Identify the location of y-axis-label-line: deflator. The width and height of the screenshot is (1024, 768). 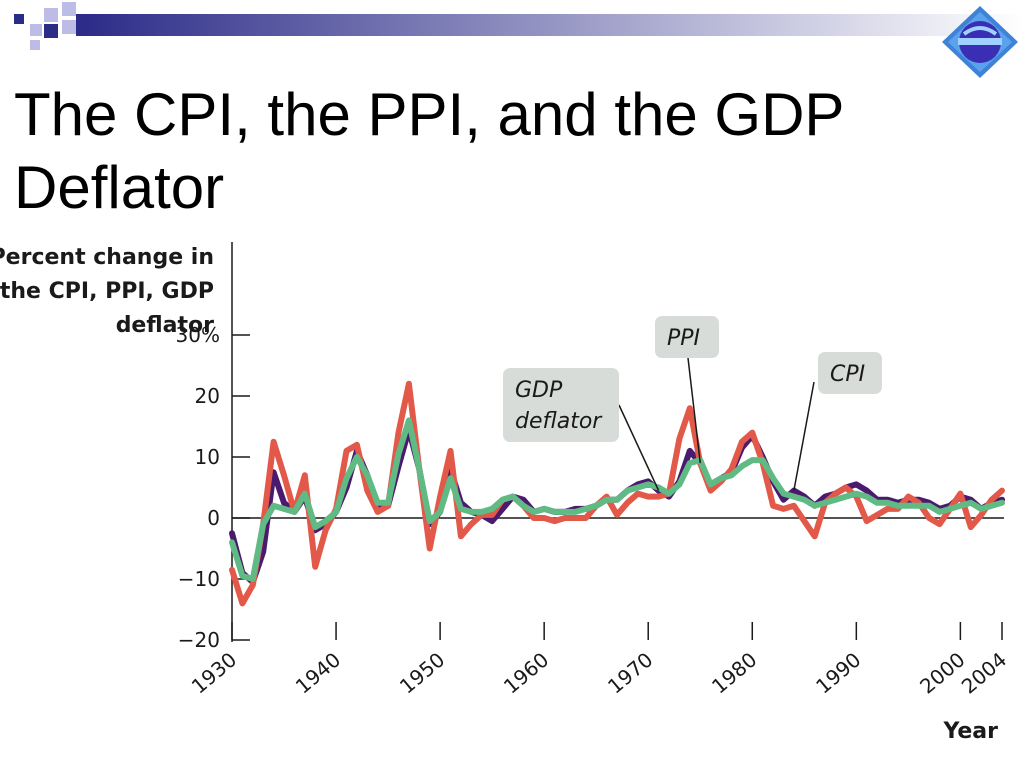
(165, 325).